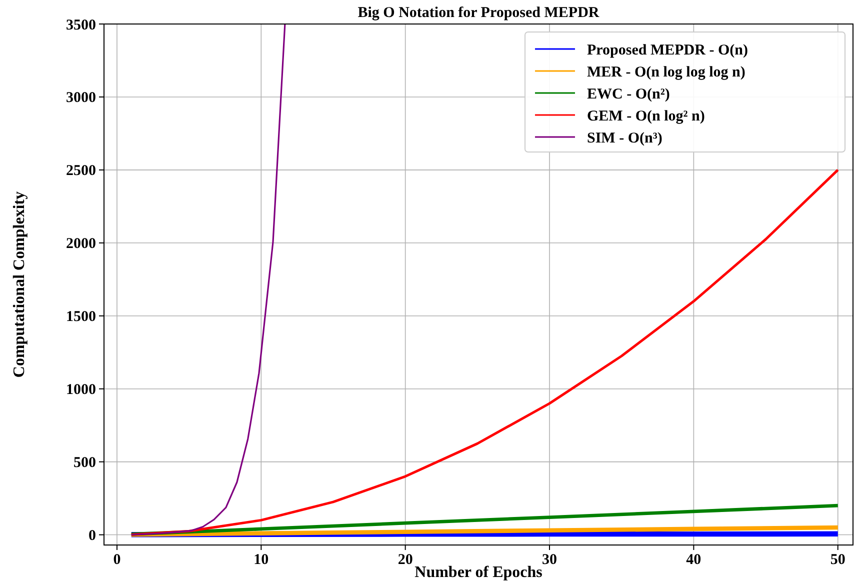 The image size is (863, 581). What do you see at coordinates (81, 98) in the screenshot?
I see `y-tick-label: 3000` at bounding box center [81, 98].